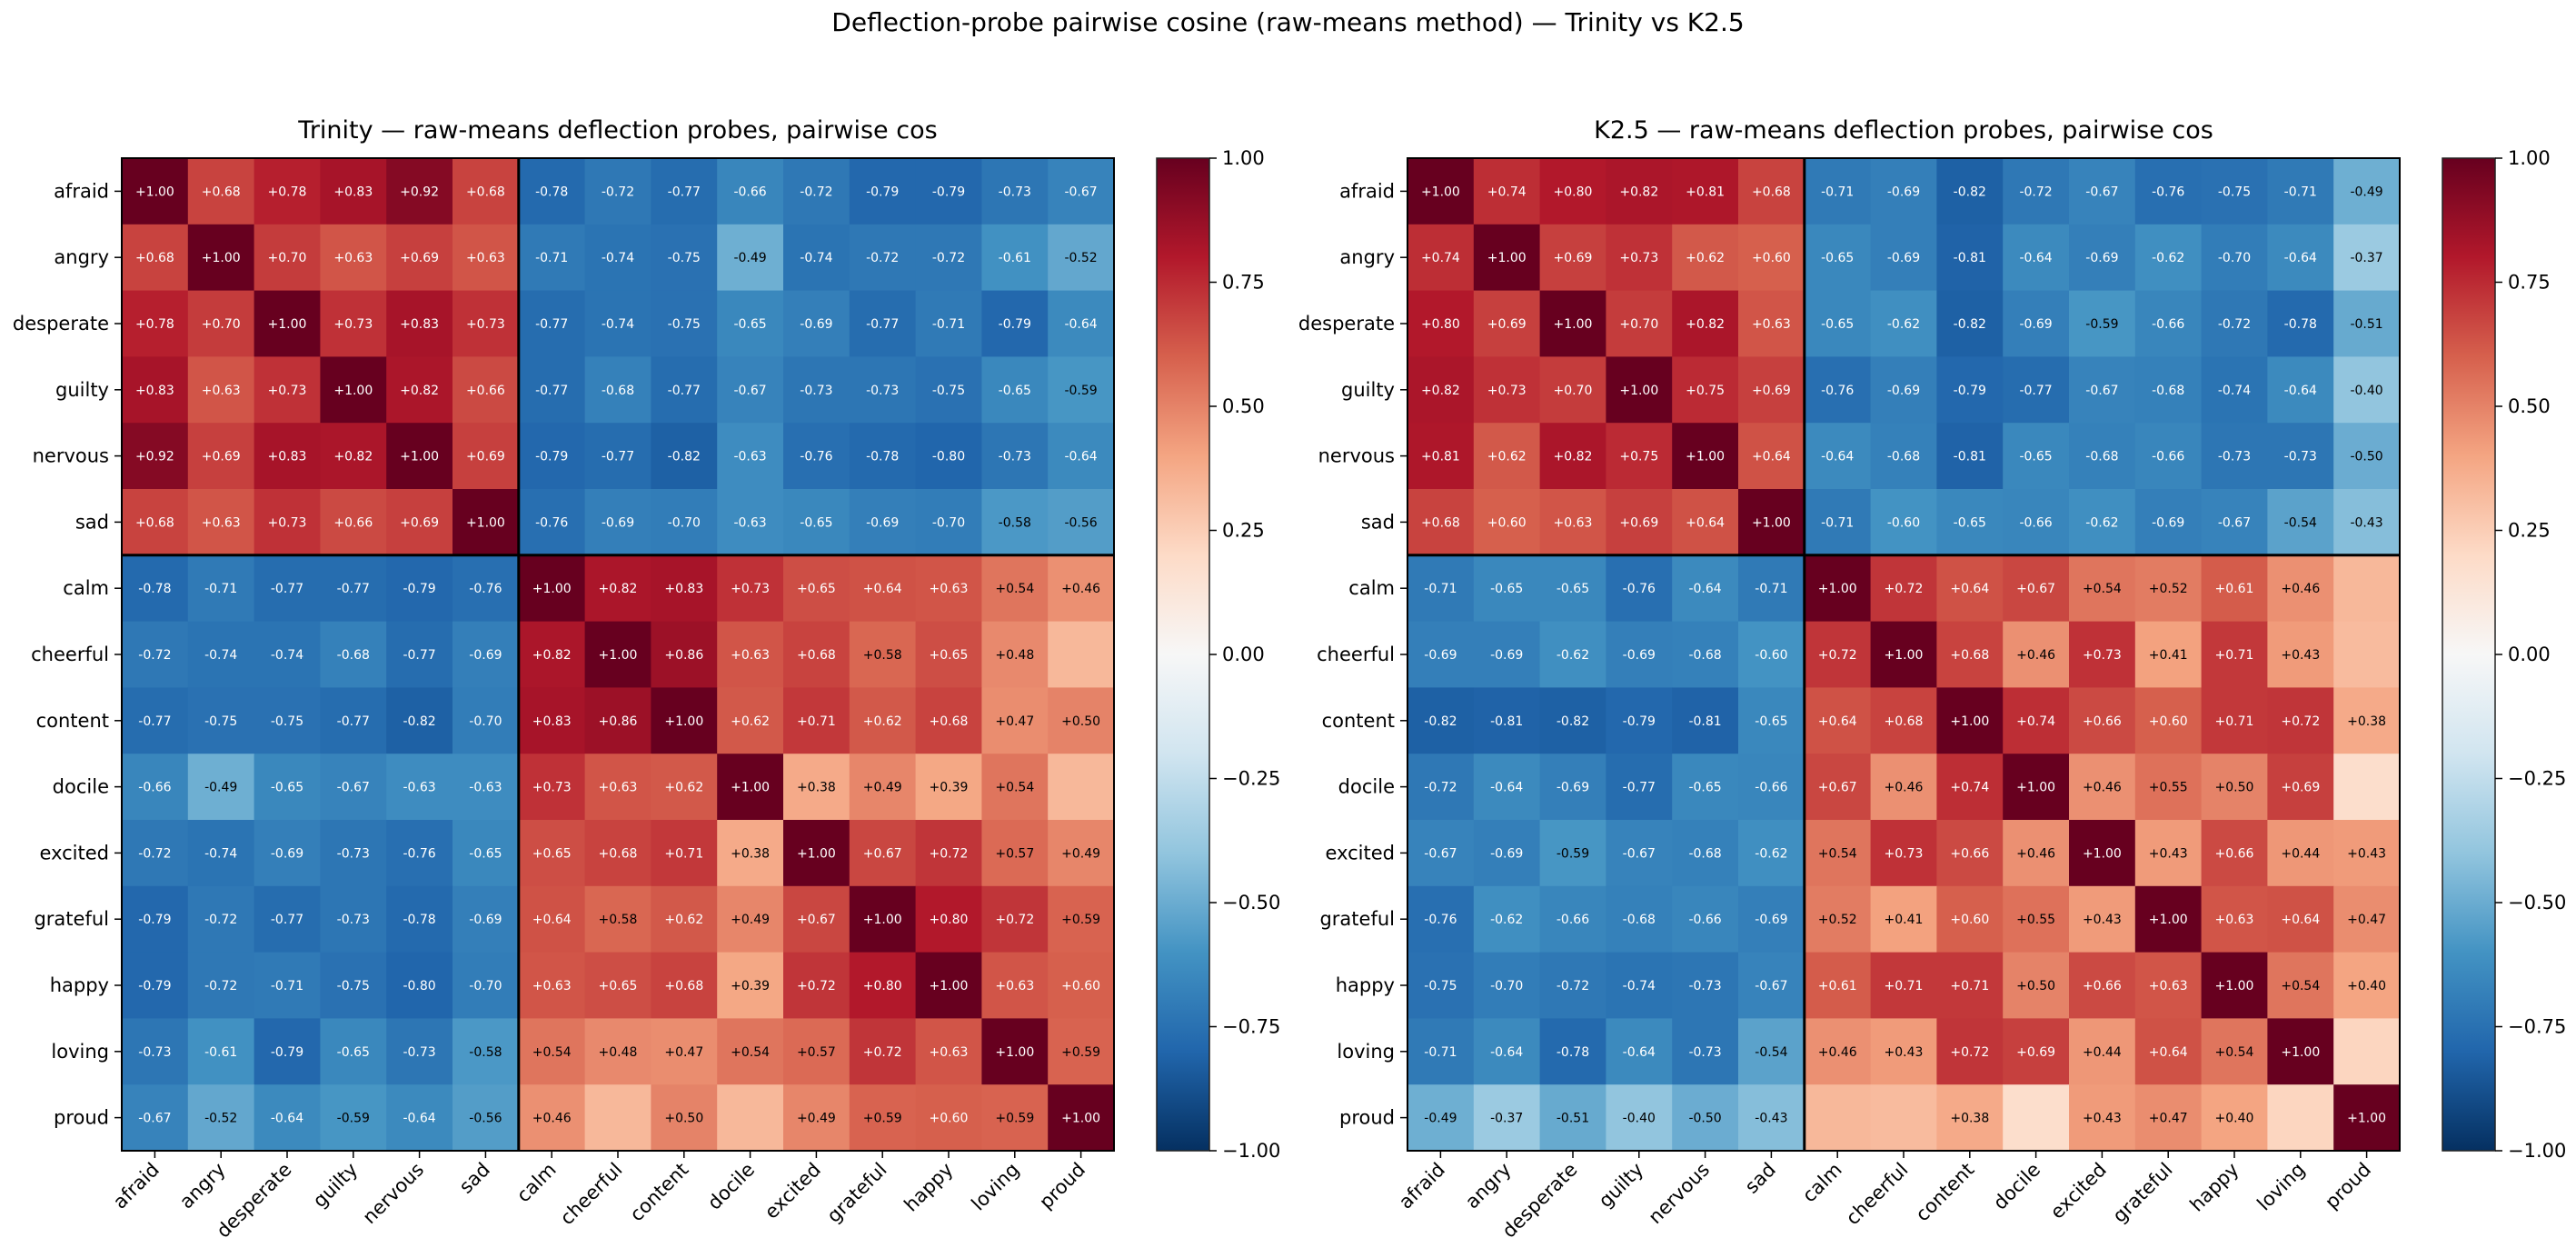 The width and height of the screenshot is (2576, 1258). What do you see at coordinates (1081, 1052) in the screenshot?
I see `cell-value-label: +0.59` at bounding box center [1081, 1052].